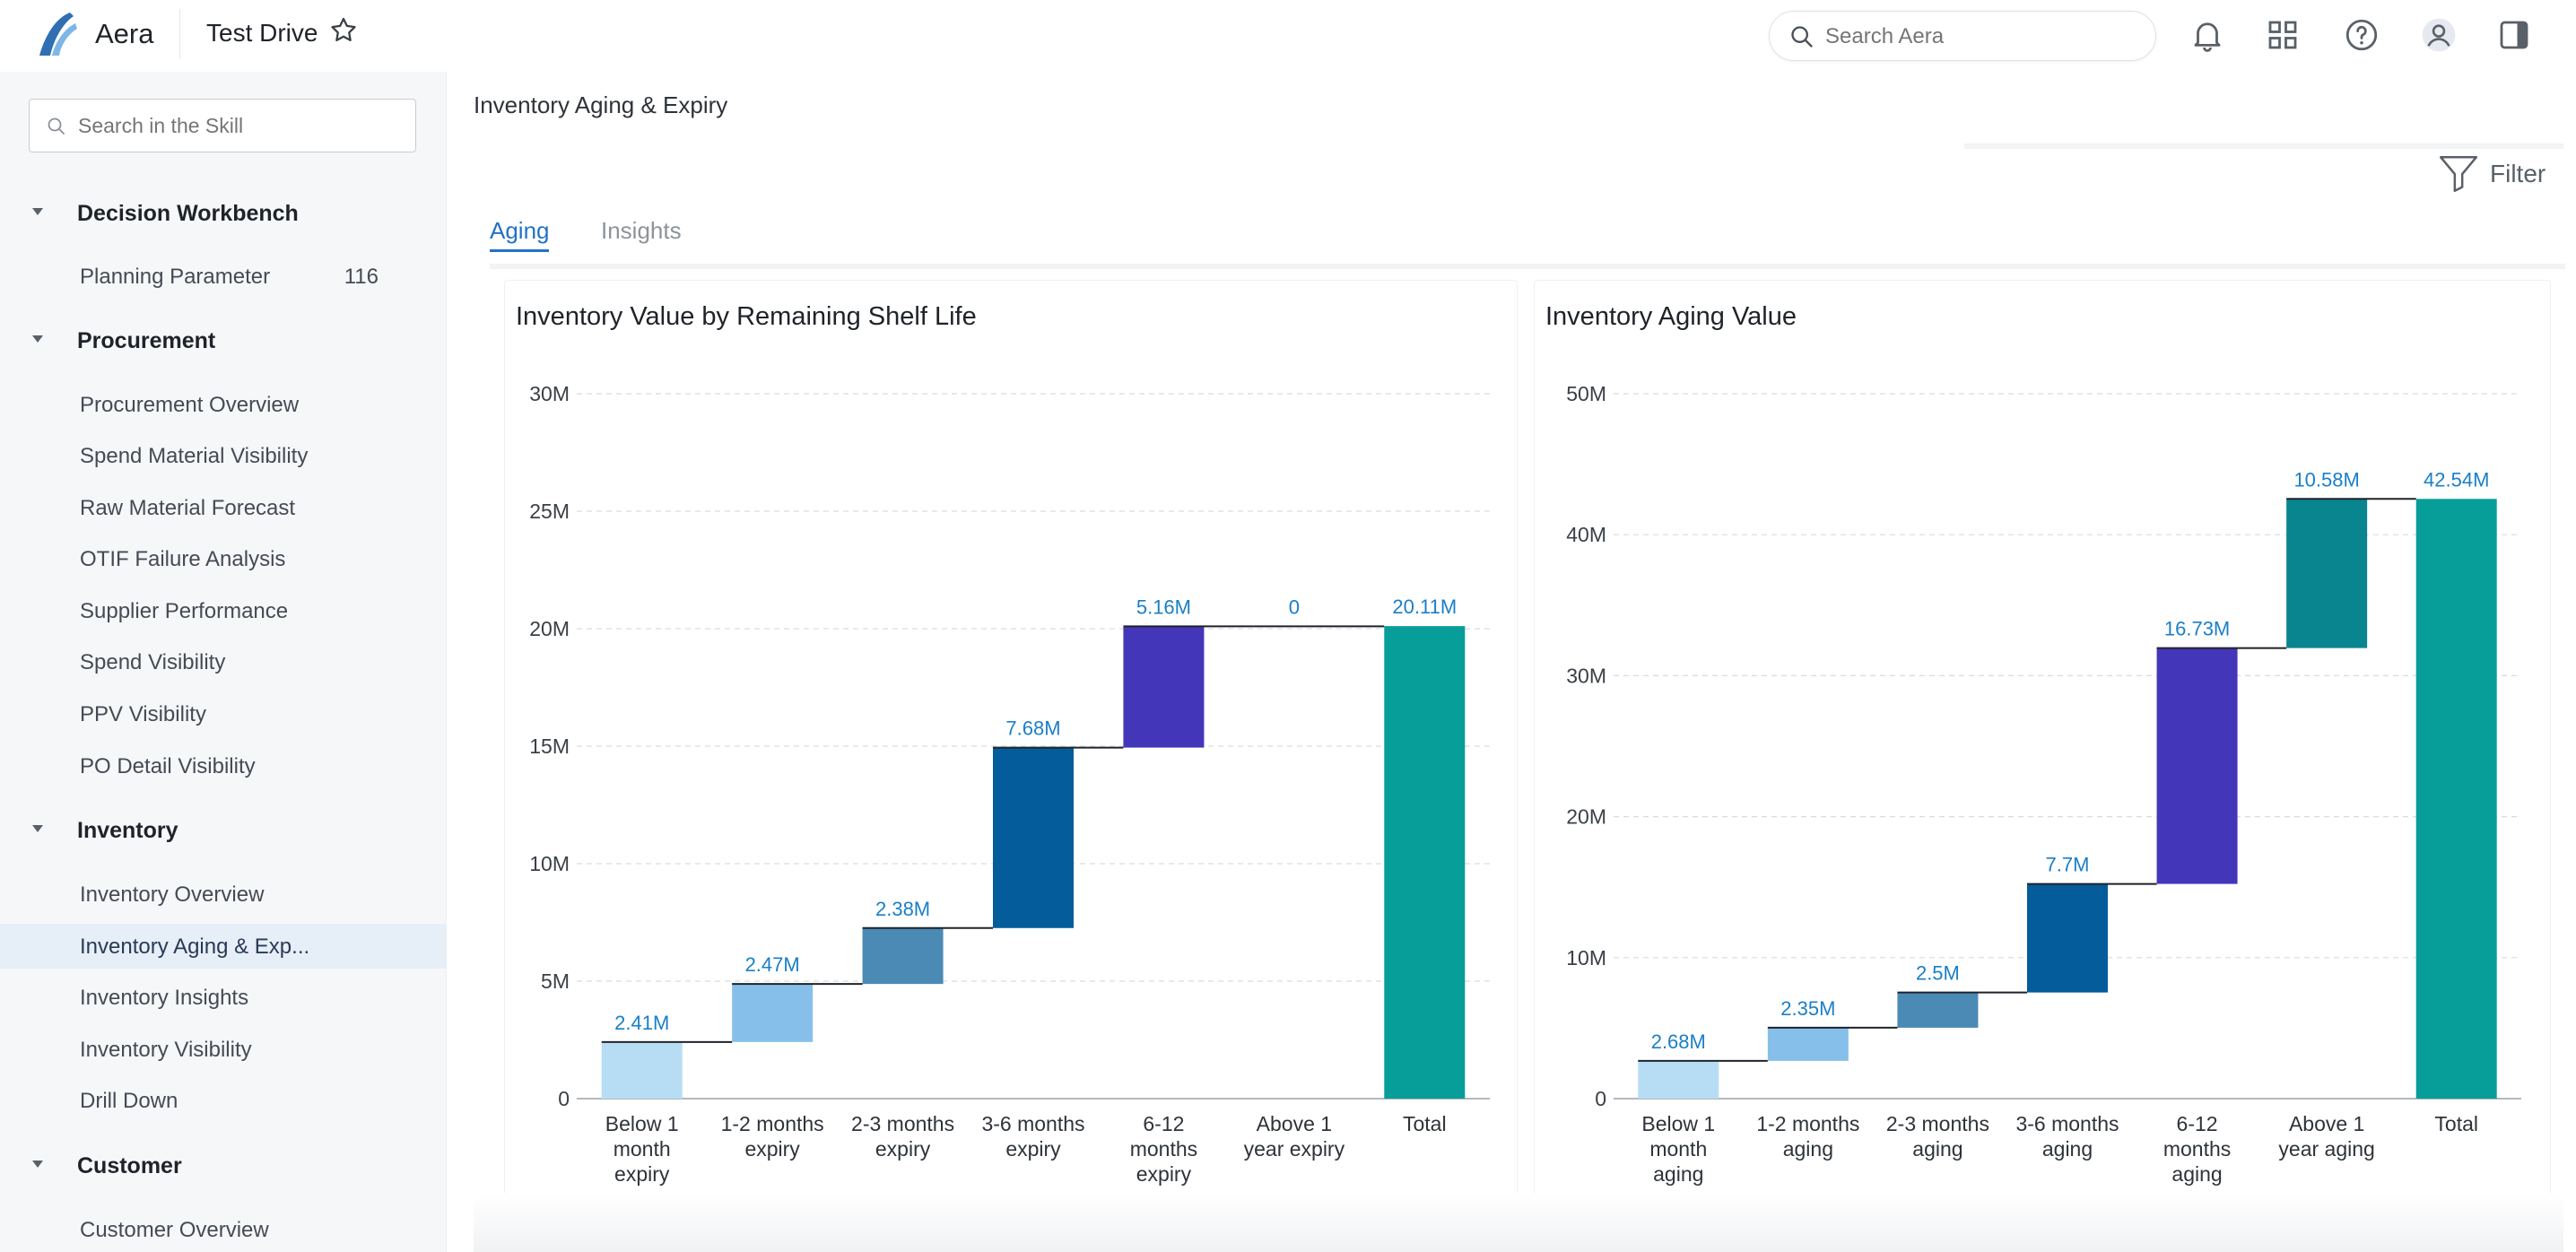 Image resolution: width=2576 pixels, height=1252 pixels. What do you see at coordinates (2497, 173) in the screenshot?
I see `filter-button: Filter` at bounding box center [2497, 173].